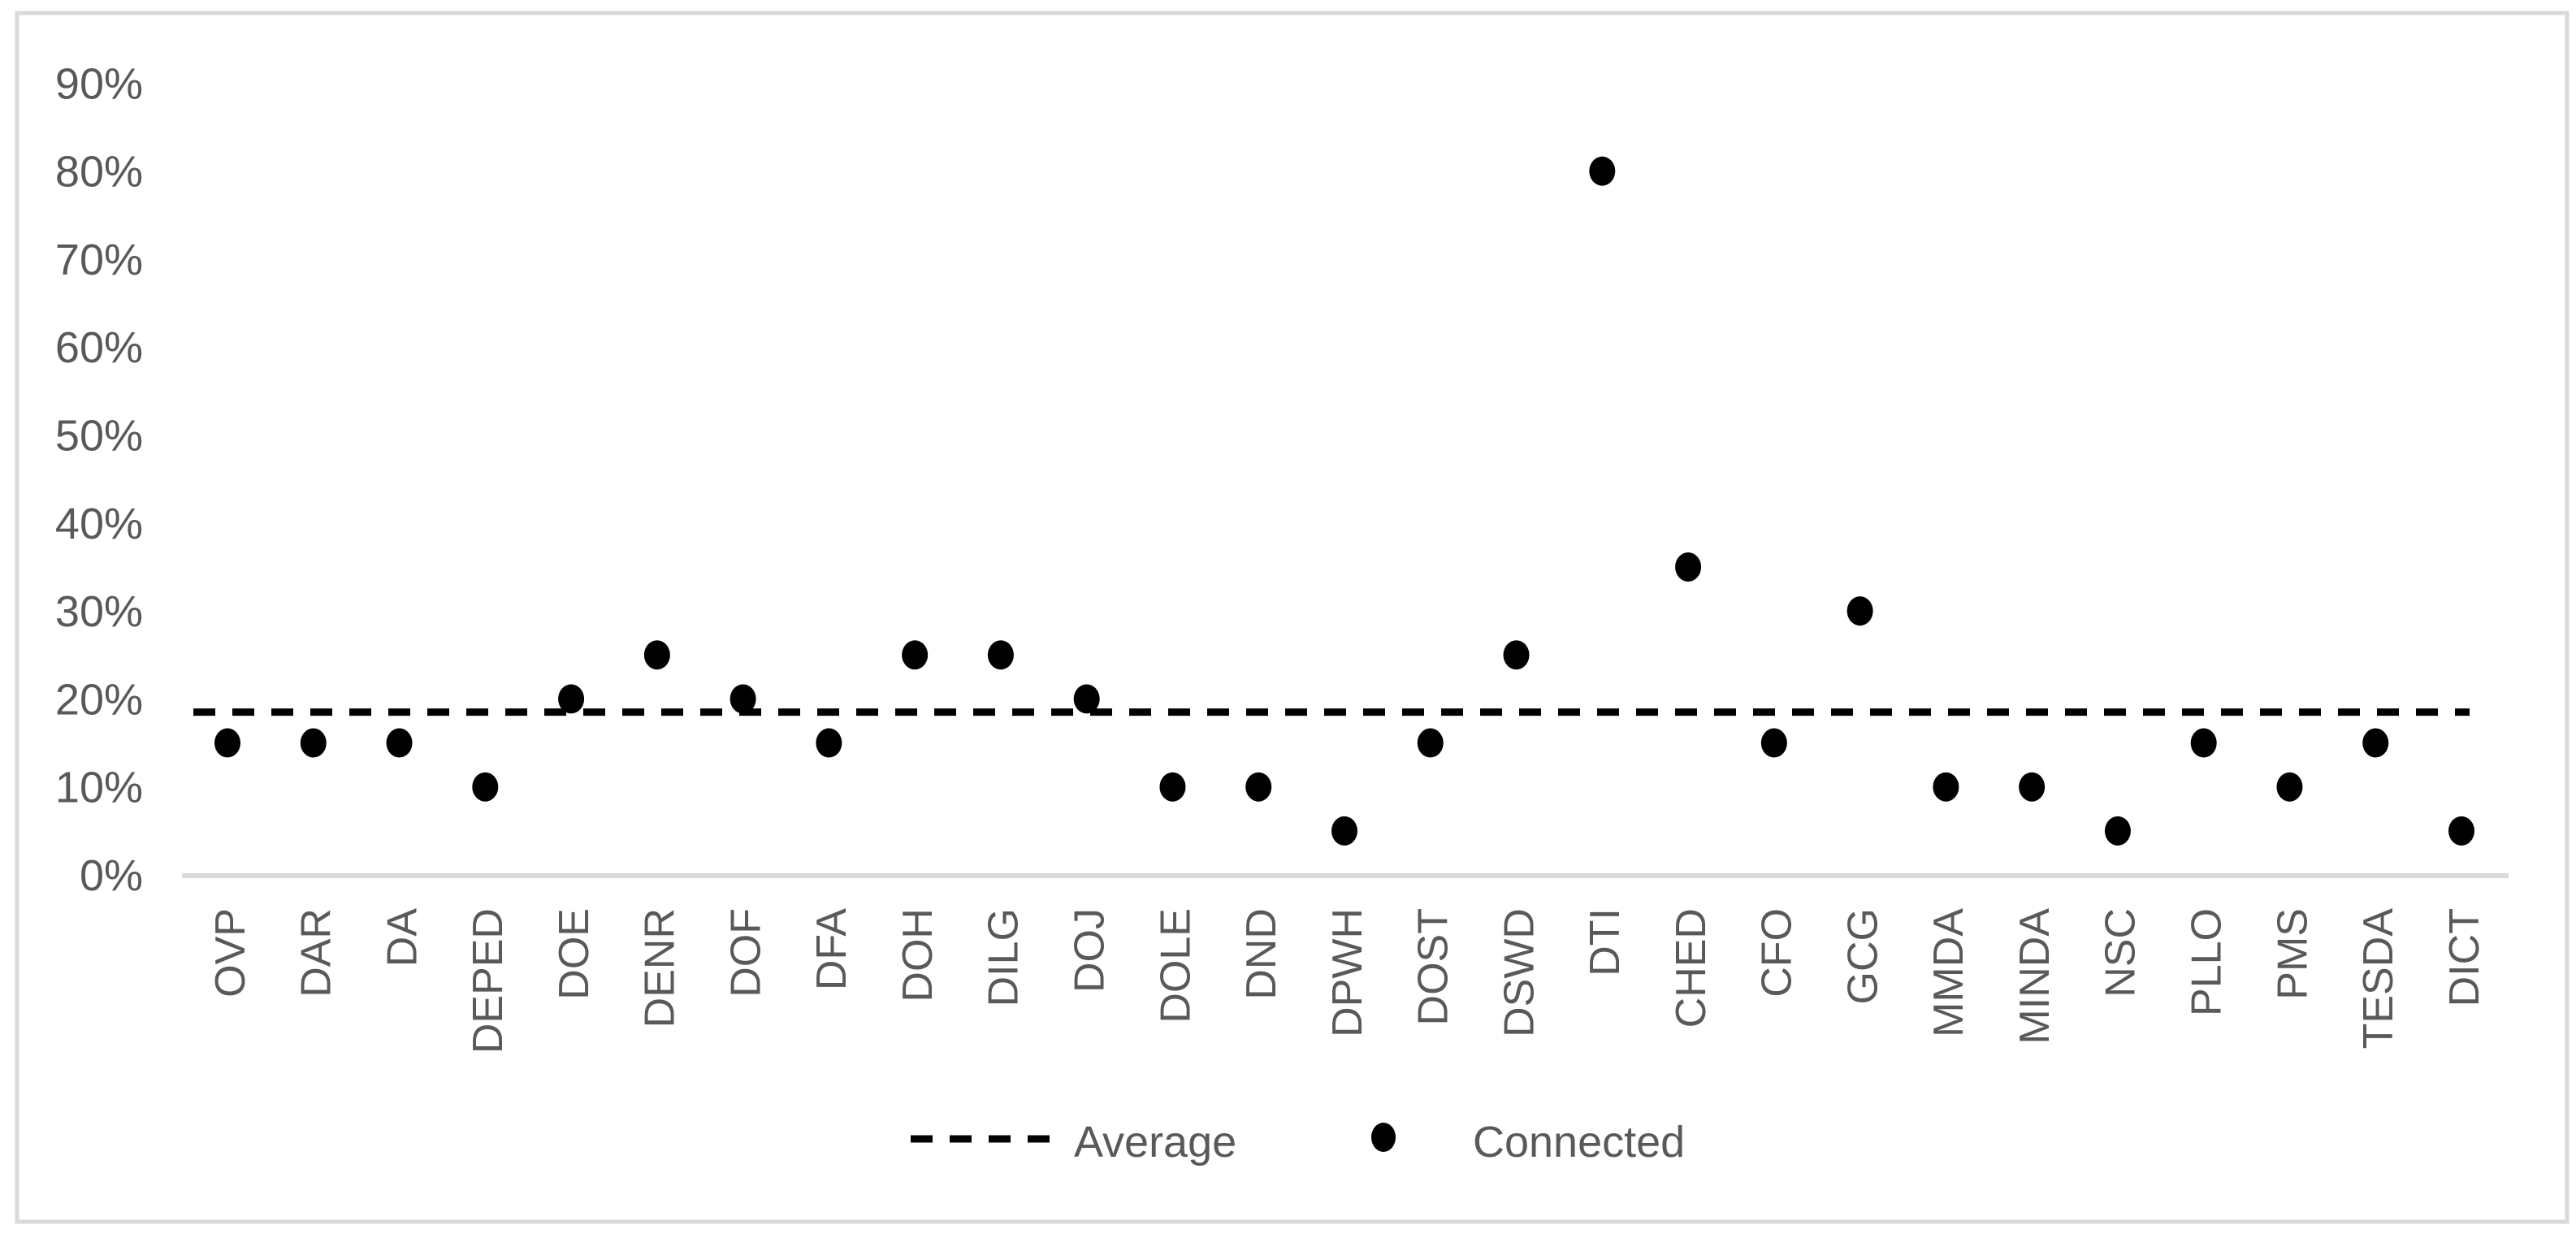 The width and height of the screenshot is (2576, 1238). What do you see at coordinates (1089, 950) in the screenshot?
I see `x-axis-category-label: DOJ` at bounding box center [1089, 950].